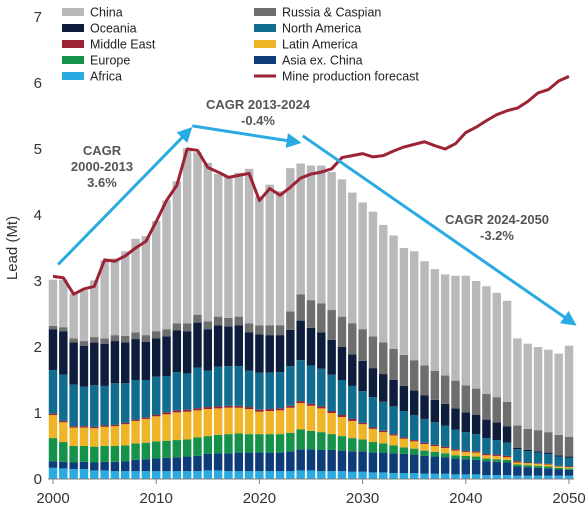 The image size is (587, 511). I want to click on bar-segment-latin-america-2000, so click(53, 426).